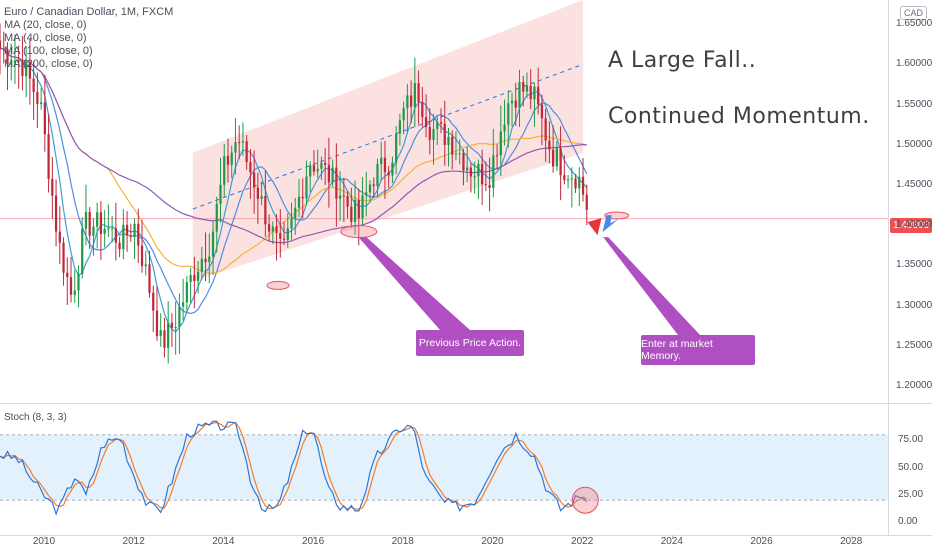  Describe the element at coordinates (278, 285) in the screenshot. I see `ellipse-marker` at that location.